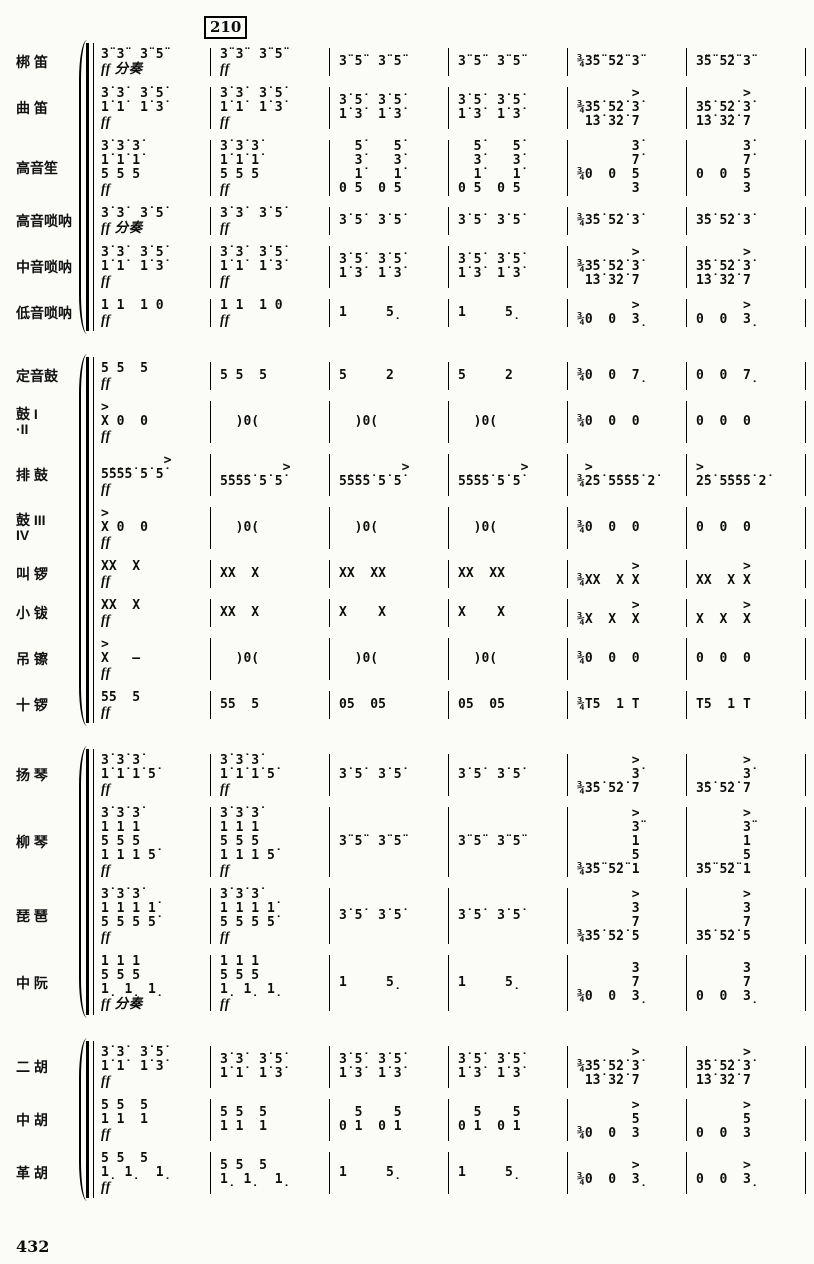 The height and width of the screenshot is (1264, 814). Describe the element at coordinates (608, 936) in the screenshot. I see `notation-line: ¾3̇5̇ 5̇2̇ 5` at that location.